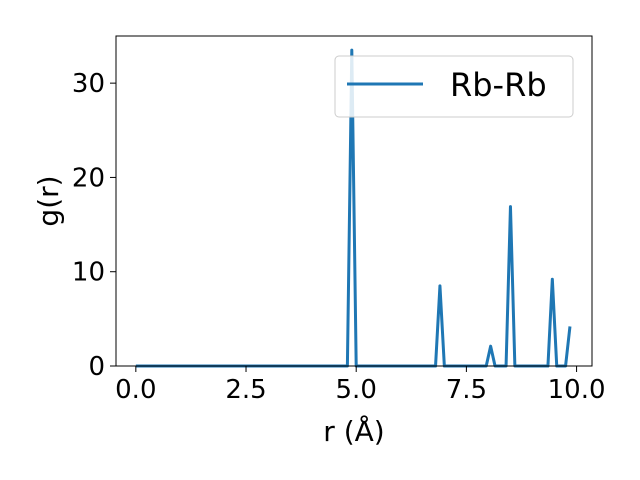 The width and height of the screenshot is (640, 480). I want to click on y-tick-label: 0, so click(96, 367).